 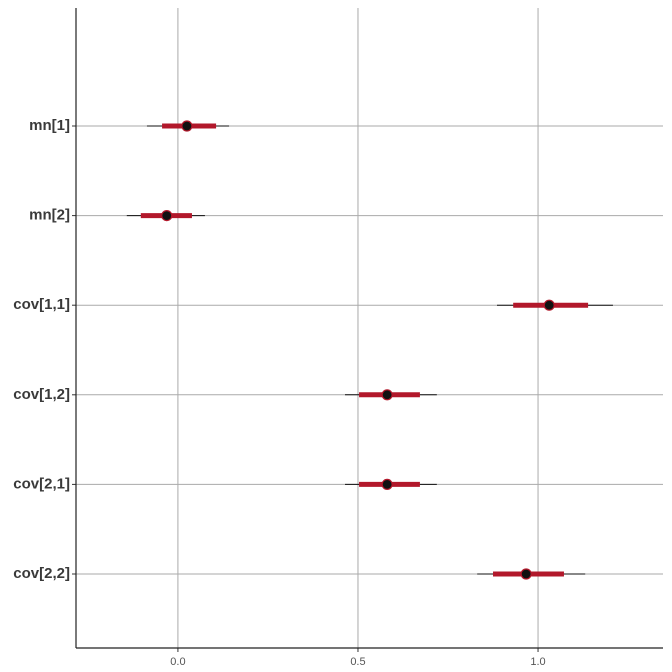 What do you see at coordinates (41, 573) in the screenshot?
I see `y-tick-label: cov[2,2]` at bounding box center [41, 573].